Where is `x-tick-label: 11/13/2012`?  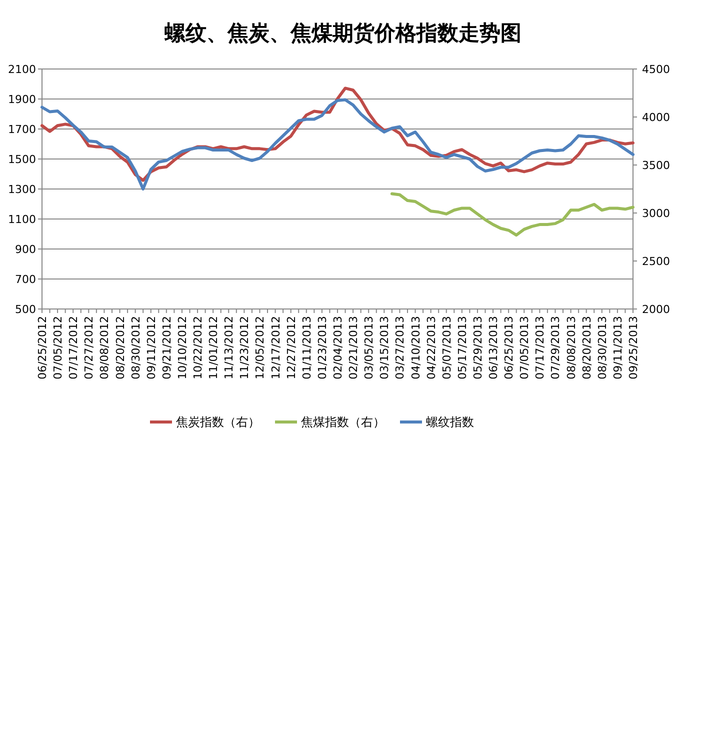 x-tick-label: 11/13/2012 is located at coordinates (229, 348).